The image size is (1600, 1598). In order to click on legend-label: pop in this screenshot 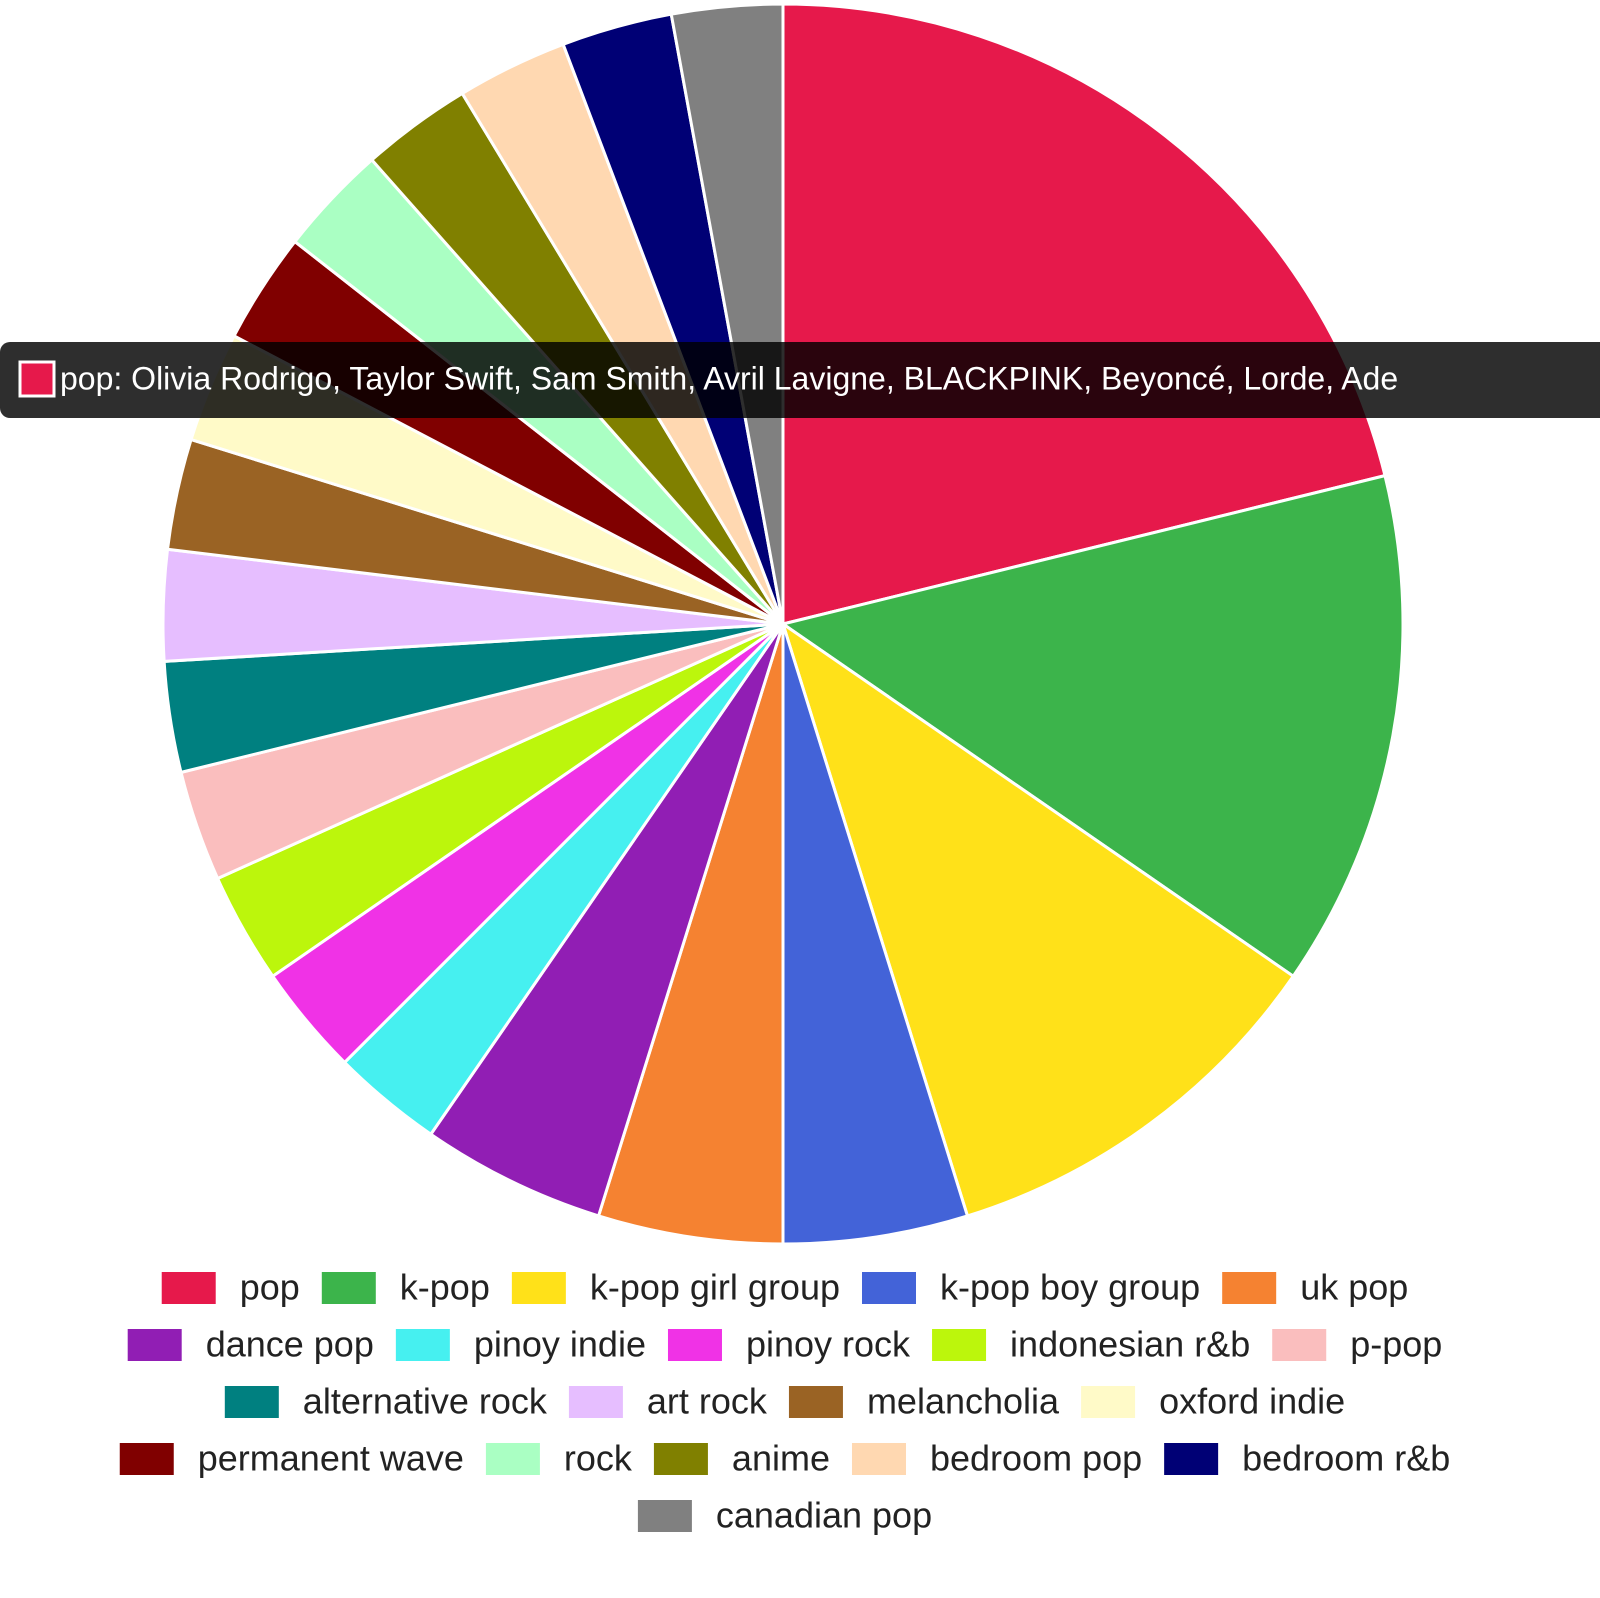, I will do `click(270, 1287)`.